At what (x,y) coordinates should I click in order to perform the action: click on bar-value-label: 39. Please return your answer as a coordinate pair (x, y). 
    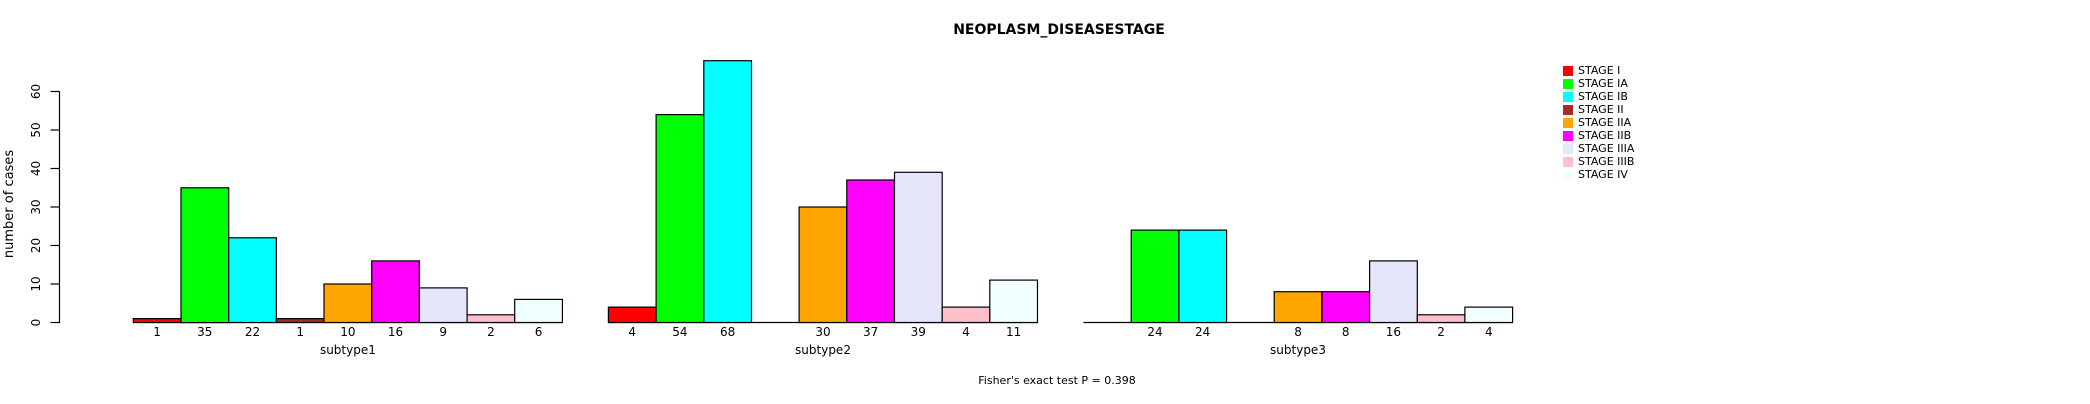
    Looking at the image, I should click on (918, 332).